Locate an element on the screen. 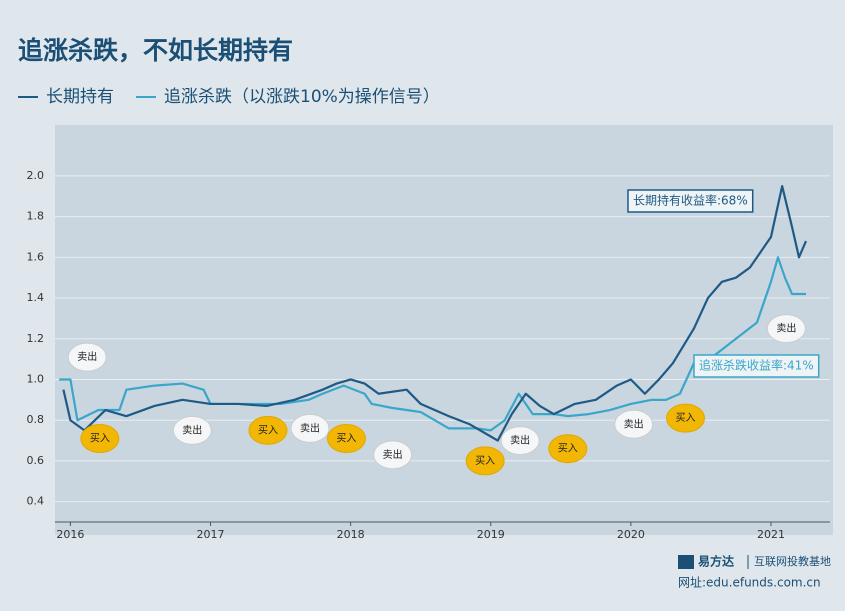  y-tick-label: 1.8 is located at coordinates (36, 216).